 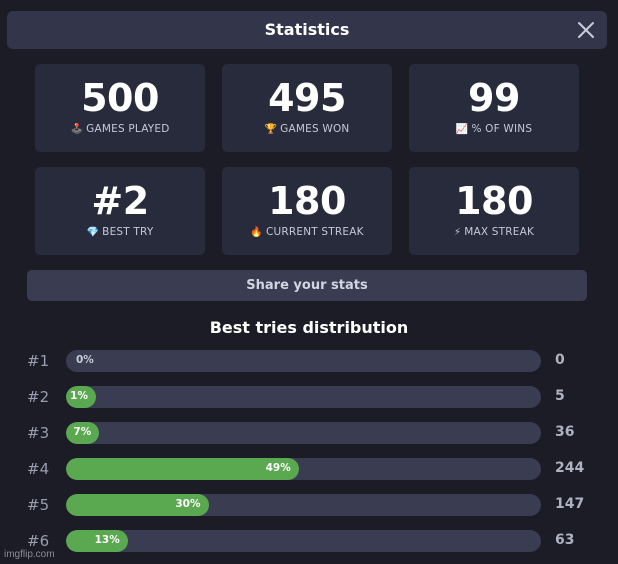 What do you see at coordinates (307, 232) in the screenshot?
I see `stat-label: 🔥 CURRENT STREAK` at bounding box center [307, 232].